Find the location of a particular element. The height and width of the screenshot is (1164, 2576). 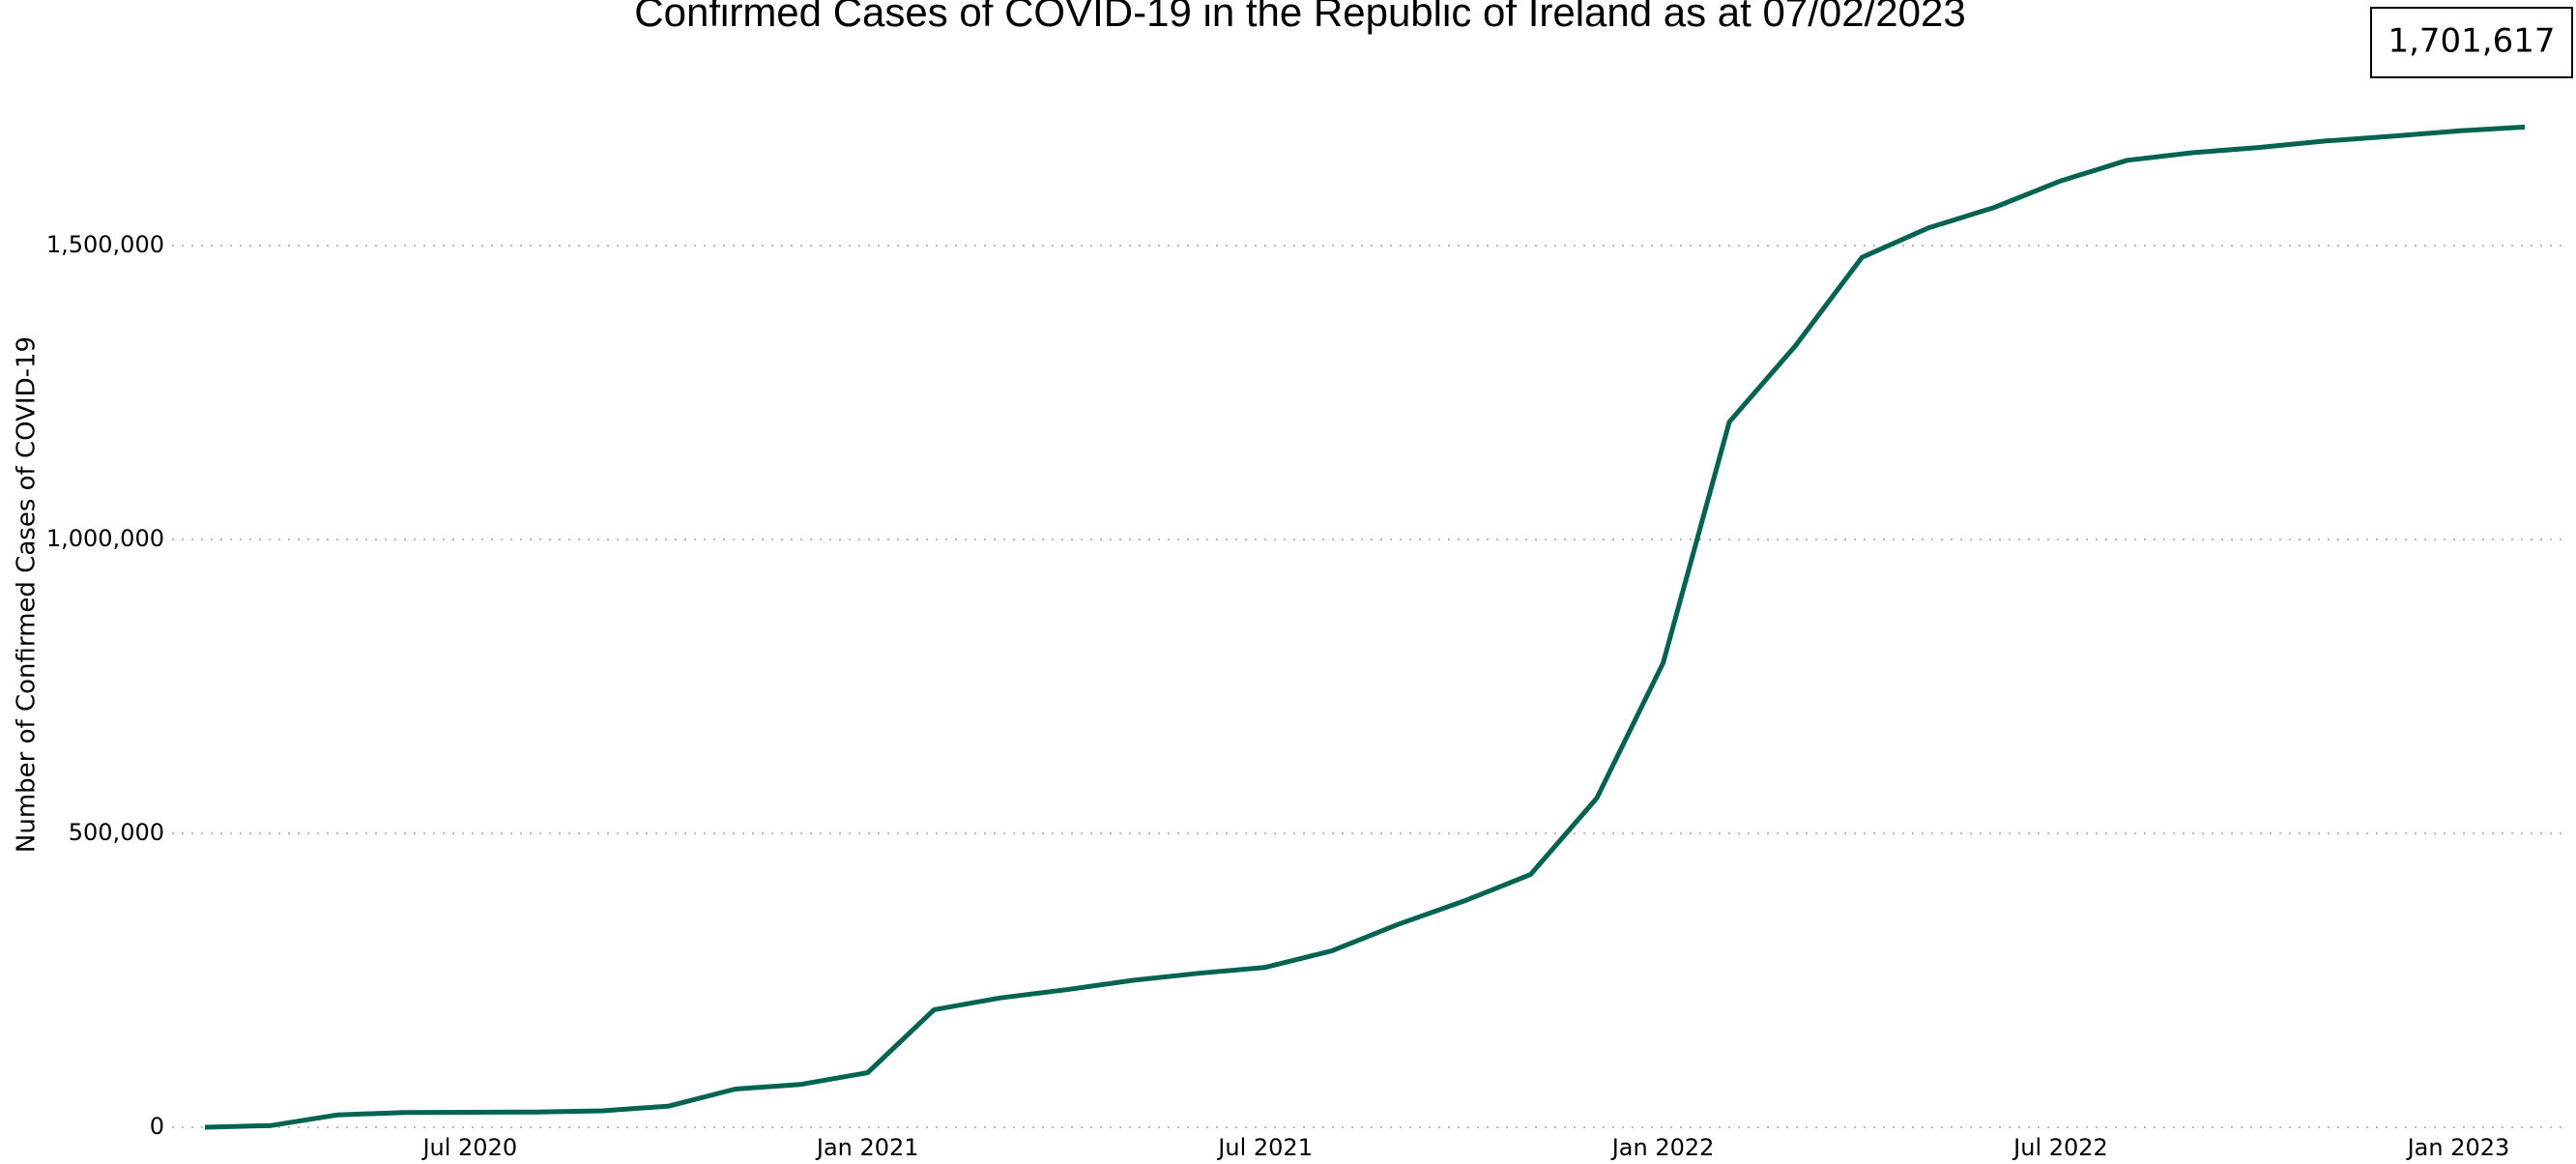

x-tick-label: Jul 2022 is located at coordinates (2060, 1148).